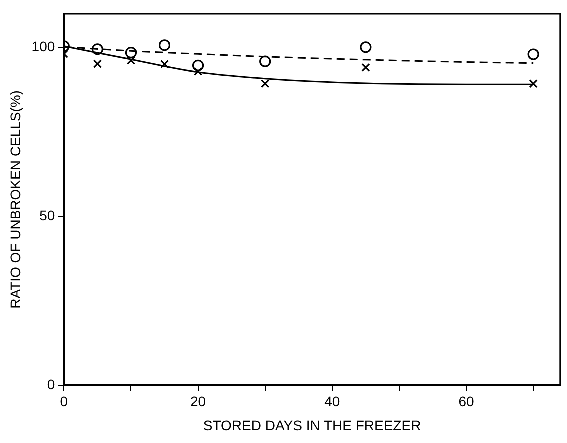 The image size is (567, 443). Describe the element at coordinates (332, 402) in the screenshot. I see `x-tick-label: 40` at that location.